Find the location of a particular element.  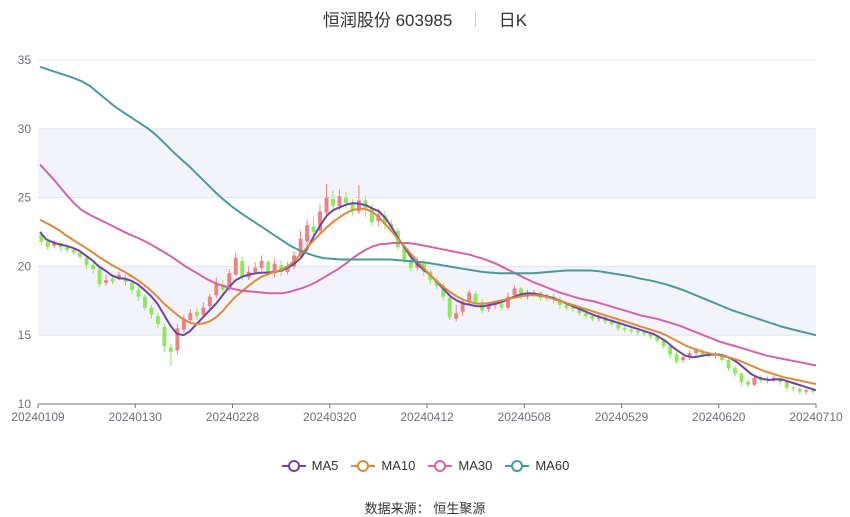

title-divider is located at coordinates (476, 18).